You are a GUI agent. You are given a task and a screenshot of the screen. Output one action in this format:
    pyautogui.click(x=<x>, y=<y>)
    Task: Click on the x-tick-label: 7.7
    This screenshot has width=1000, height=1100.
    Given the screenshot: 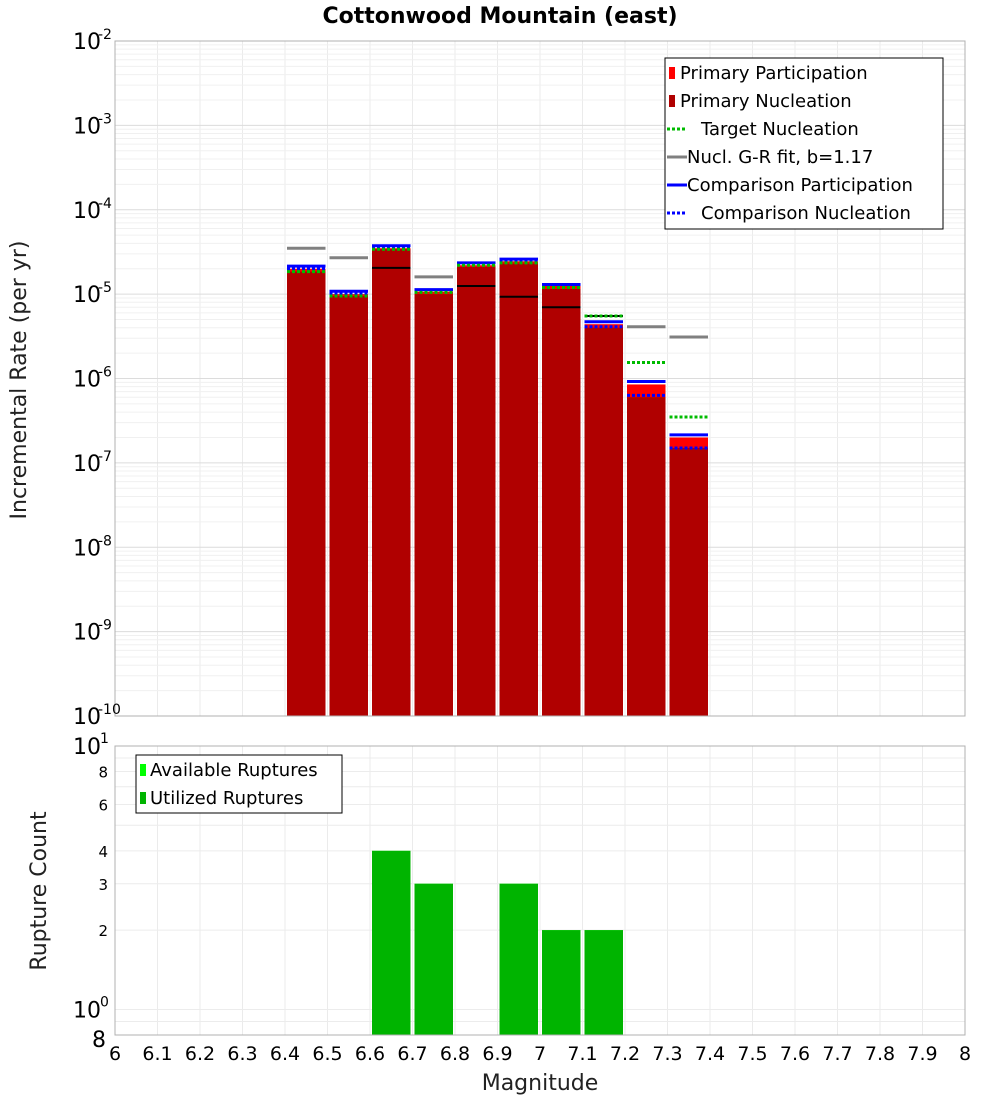 What is the action you would take?
    pyautogui.click(x=837, y=1054)
    